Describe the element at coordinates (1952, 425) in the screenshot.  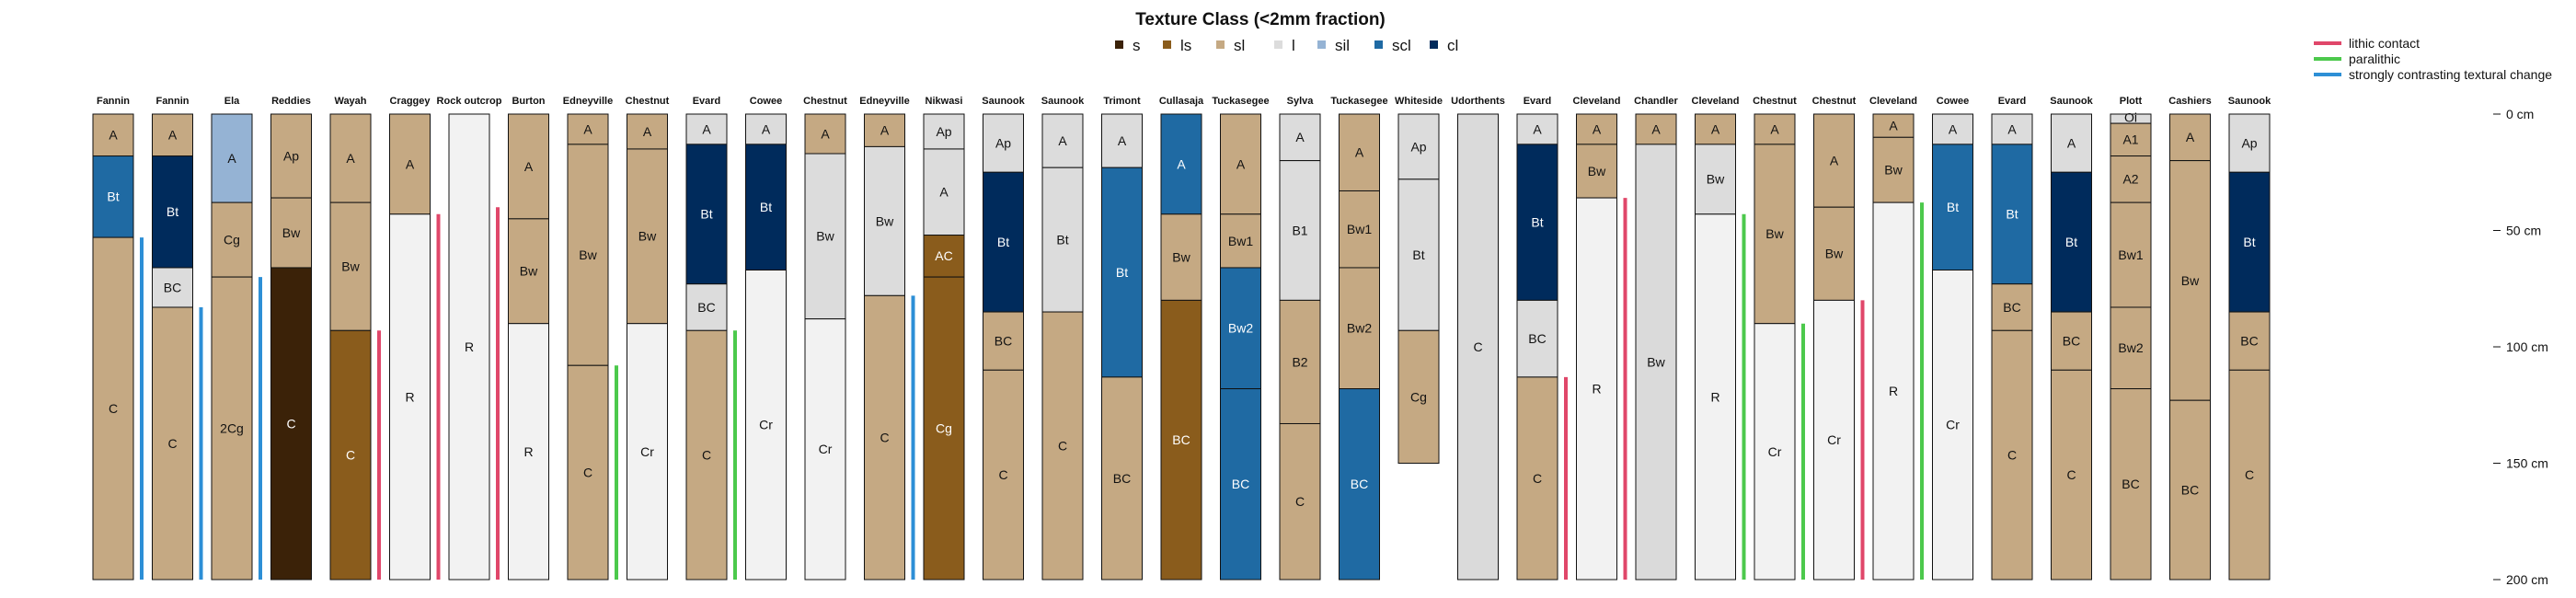
I see `horizon-cr` at that location.